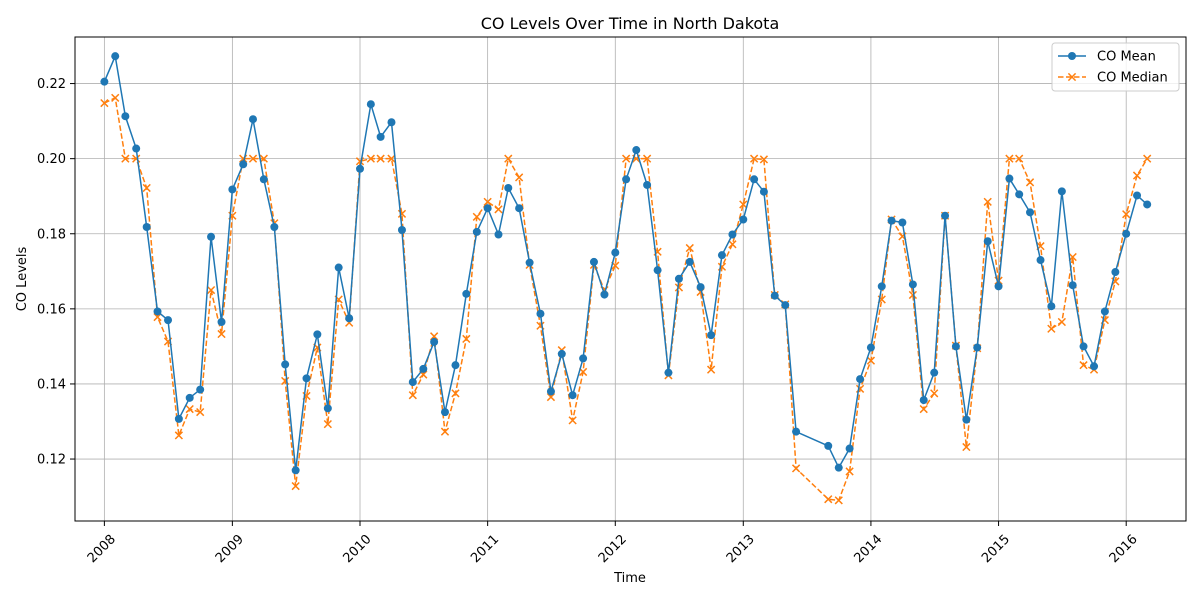  Describe the element at coordinates (629, 578) in the screenshot. I see `x-axis-title: Time` at that location.